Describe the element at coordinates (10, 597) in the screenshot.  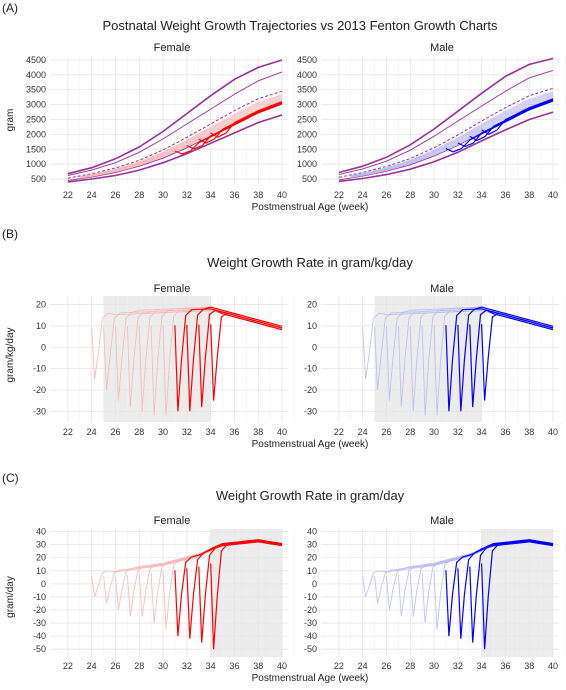
I see `panel-c-ylabel: gram/day` at that location.